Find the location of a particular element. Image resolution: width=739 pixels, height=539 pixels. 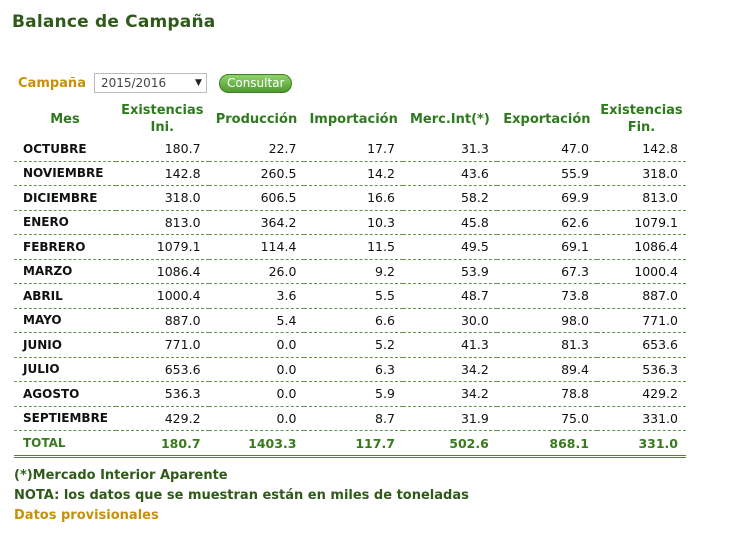

table-row: AGOSTO 536.3 0.0 5.9 34.2 78.8 429.2 is located at coordinates (350, 394).